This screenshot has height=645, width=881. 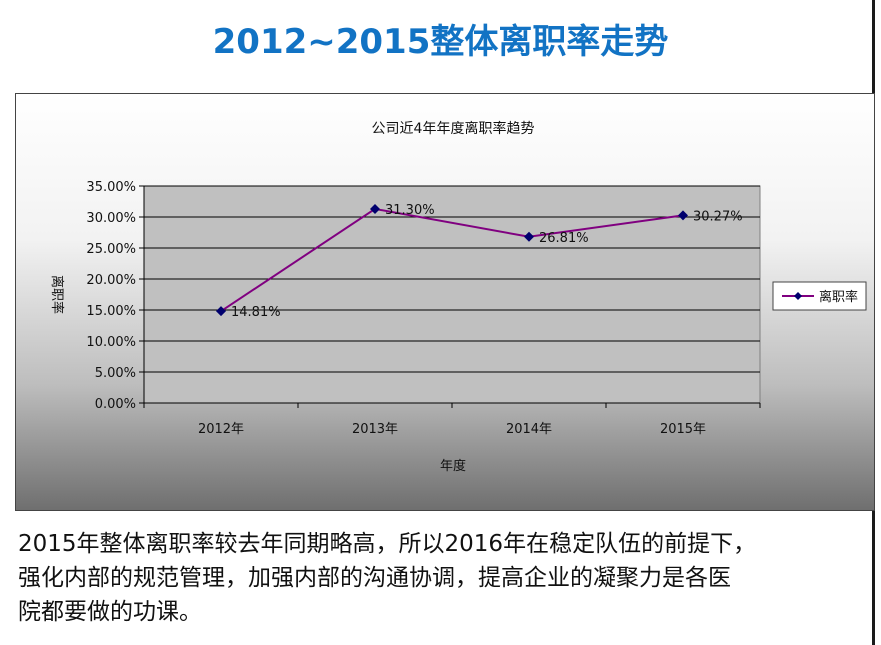 What do you see at coordinates (375, 429) in the screenshot?
I see `x-tick-label: 2013年` at bounding box center [375, 429].